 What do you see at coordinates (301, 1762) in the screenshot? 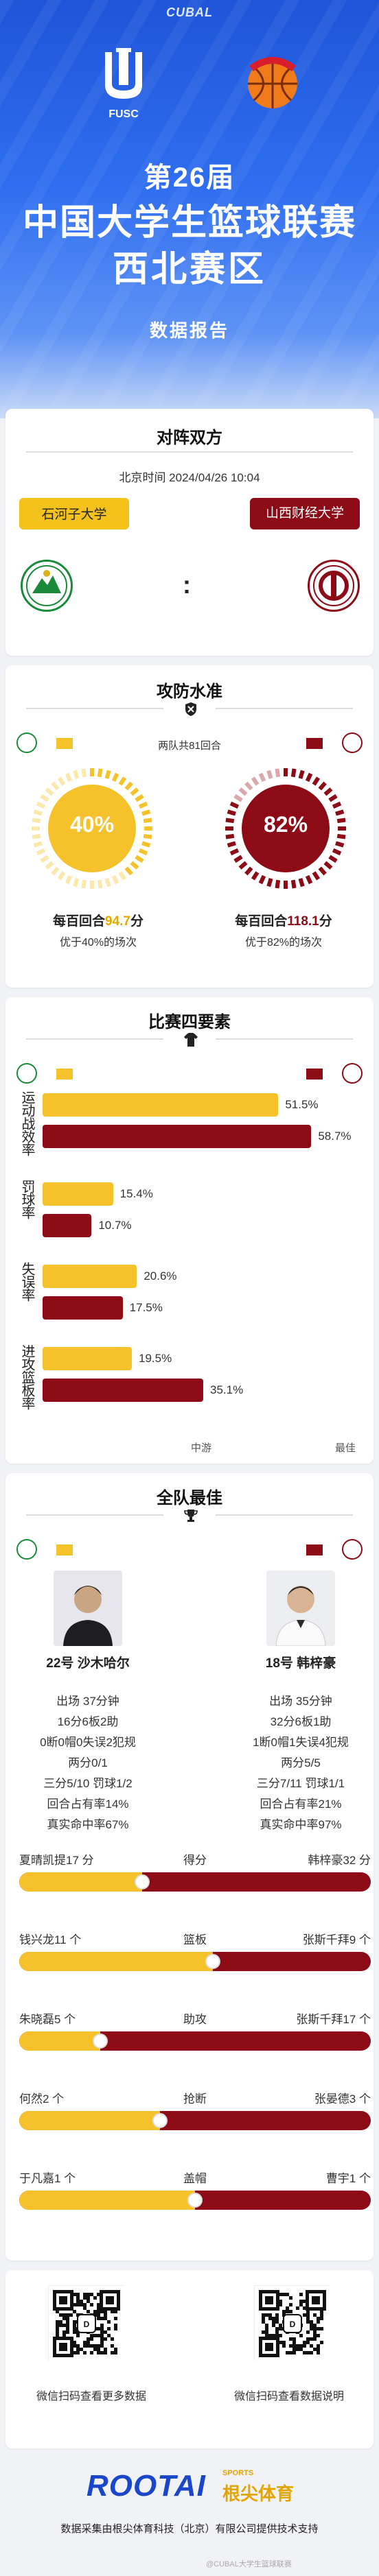
I see `player-stat-line: 两分5/5` at bounding box center [301, 1762].